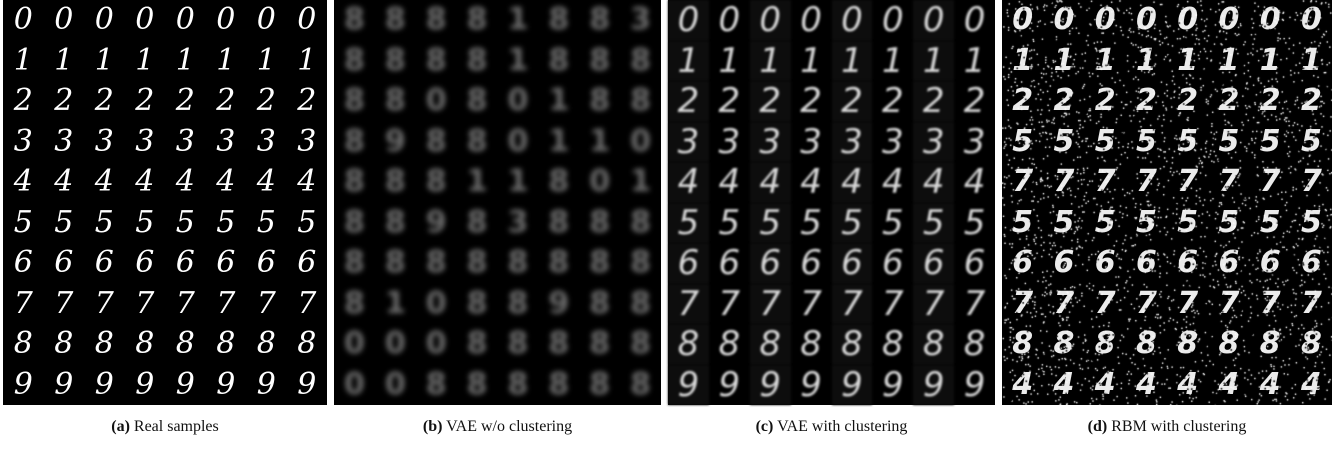 This screenshot has width=1336, height=453. What do you see at coordinates (1179, 426) in the screenshot?
I see `caption-text: RBM with clustering` at bounding box center [1179, 426].